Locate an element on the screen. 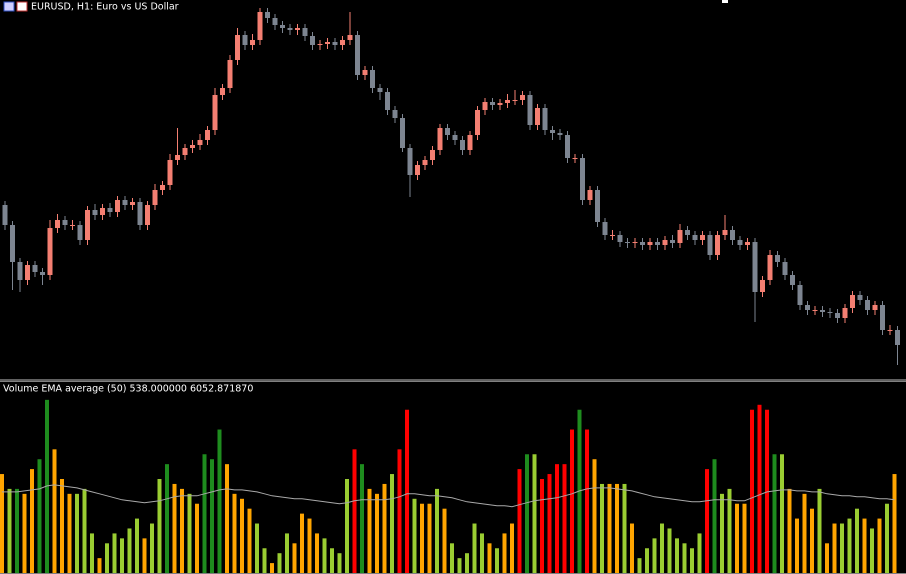 This screenshot has width=906, height=574. ema-line is located at coordinates (448, 496).